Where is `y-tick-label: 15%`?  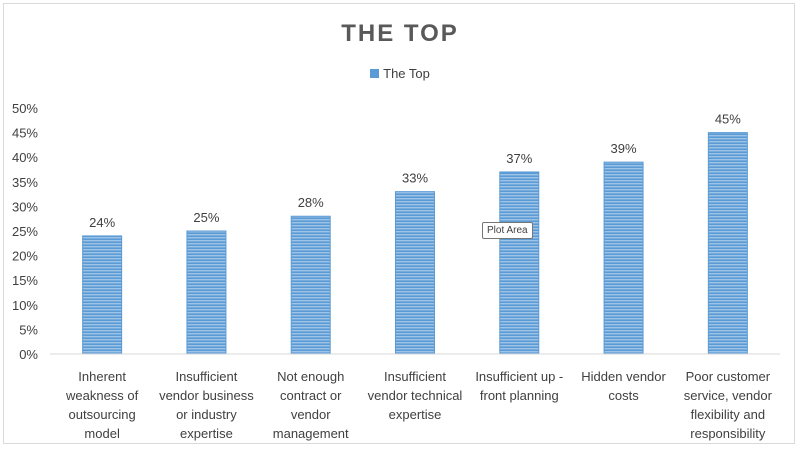 y-tick-label: 15% is located at coordinates (25, 280).